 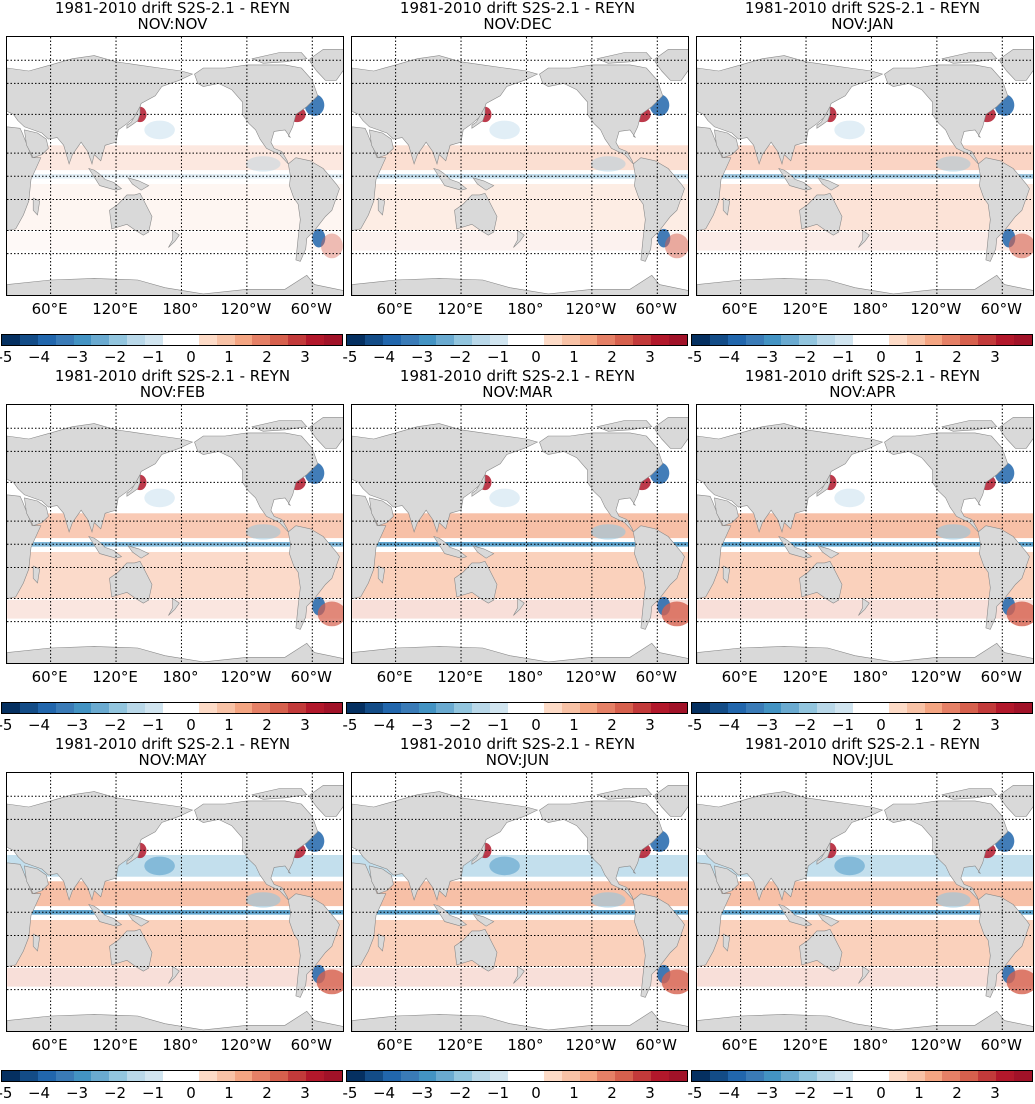 I want to click on panel-subtitle: NOV:JUN, so click(x=517, y=760).